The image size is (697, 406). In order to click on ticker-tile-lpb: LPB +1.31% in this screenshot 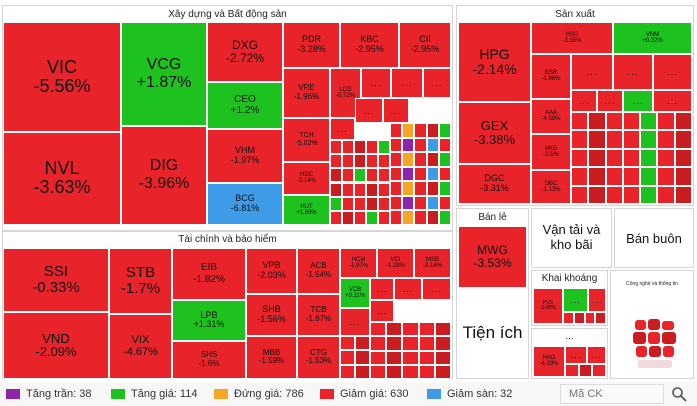, I will do `click(209, 320)`.